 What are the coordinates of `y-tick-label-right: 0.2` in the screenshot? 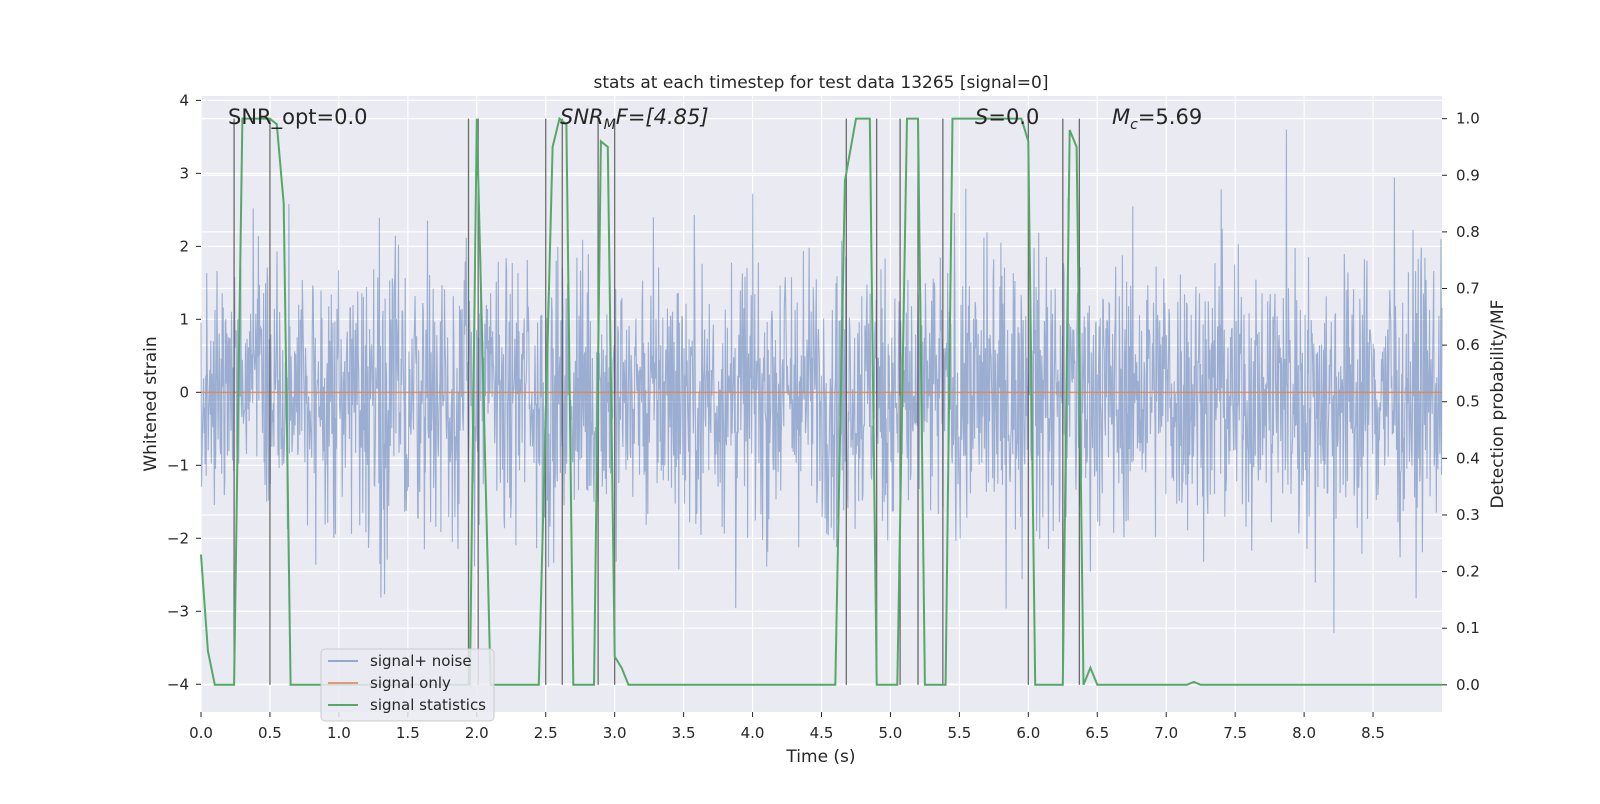 It's located at (1468, 572).